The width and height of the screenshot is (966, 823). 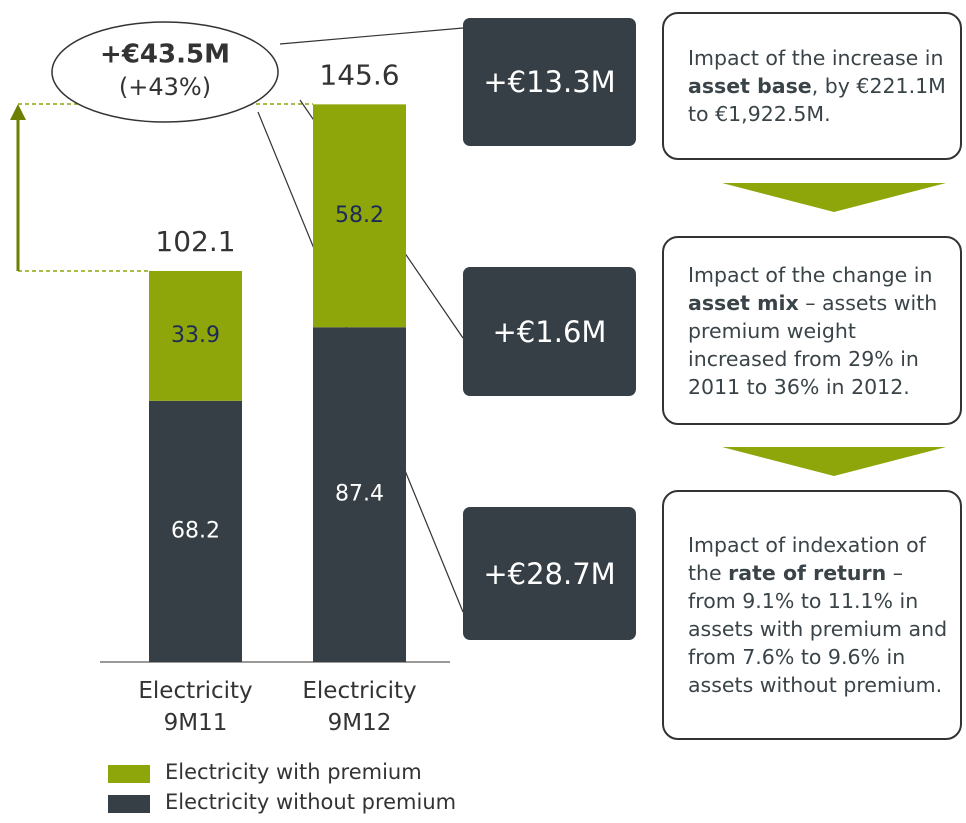 What do you see at coordinates (195, 707) in the screenshot?
I see `x-tick-label: Electricity 9M11` at bounding box center [195, 707].